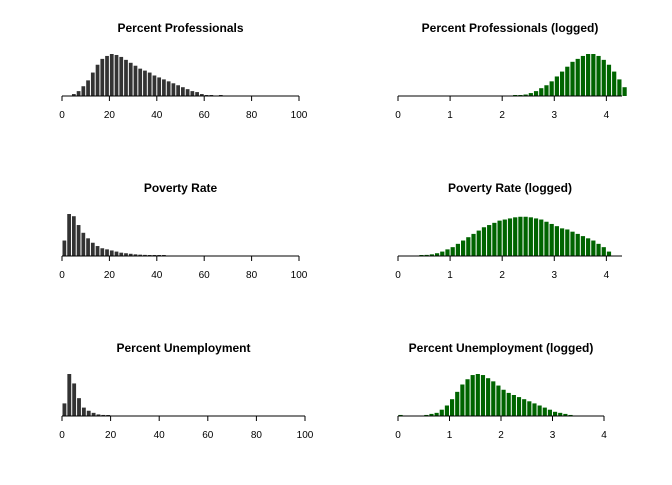 The image size is (672, 485). Describe the element at coordinates (450, 115) in the screenshot. I see `x-tick-label: 1` at that location.